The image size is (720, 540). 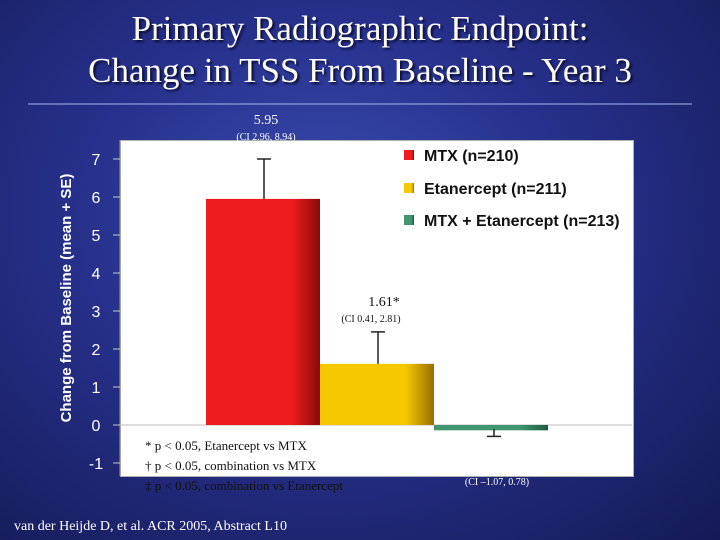 What do you see at coordinates (497, 482) in the screenshot?
I see `ci-label-3: (CI –1.07, 0.78)` at bounding box center [497, 482].